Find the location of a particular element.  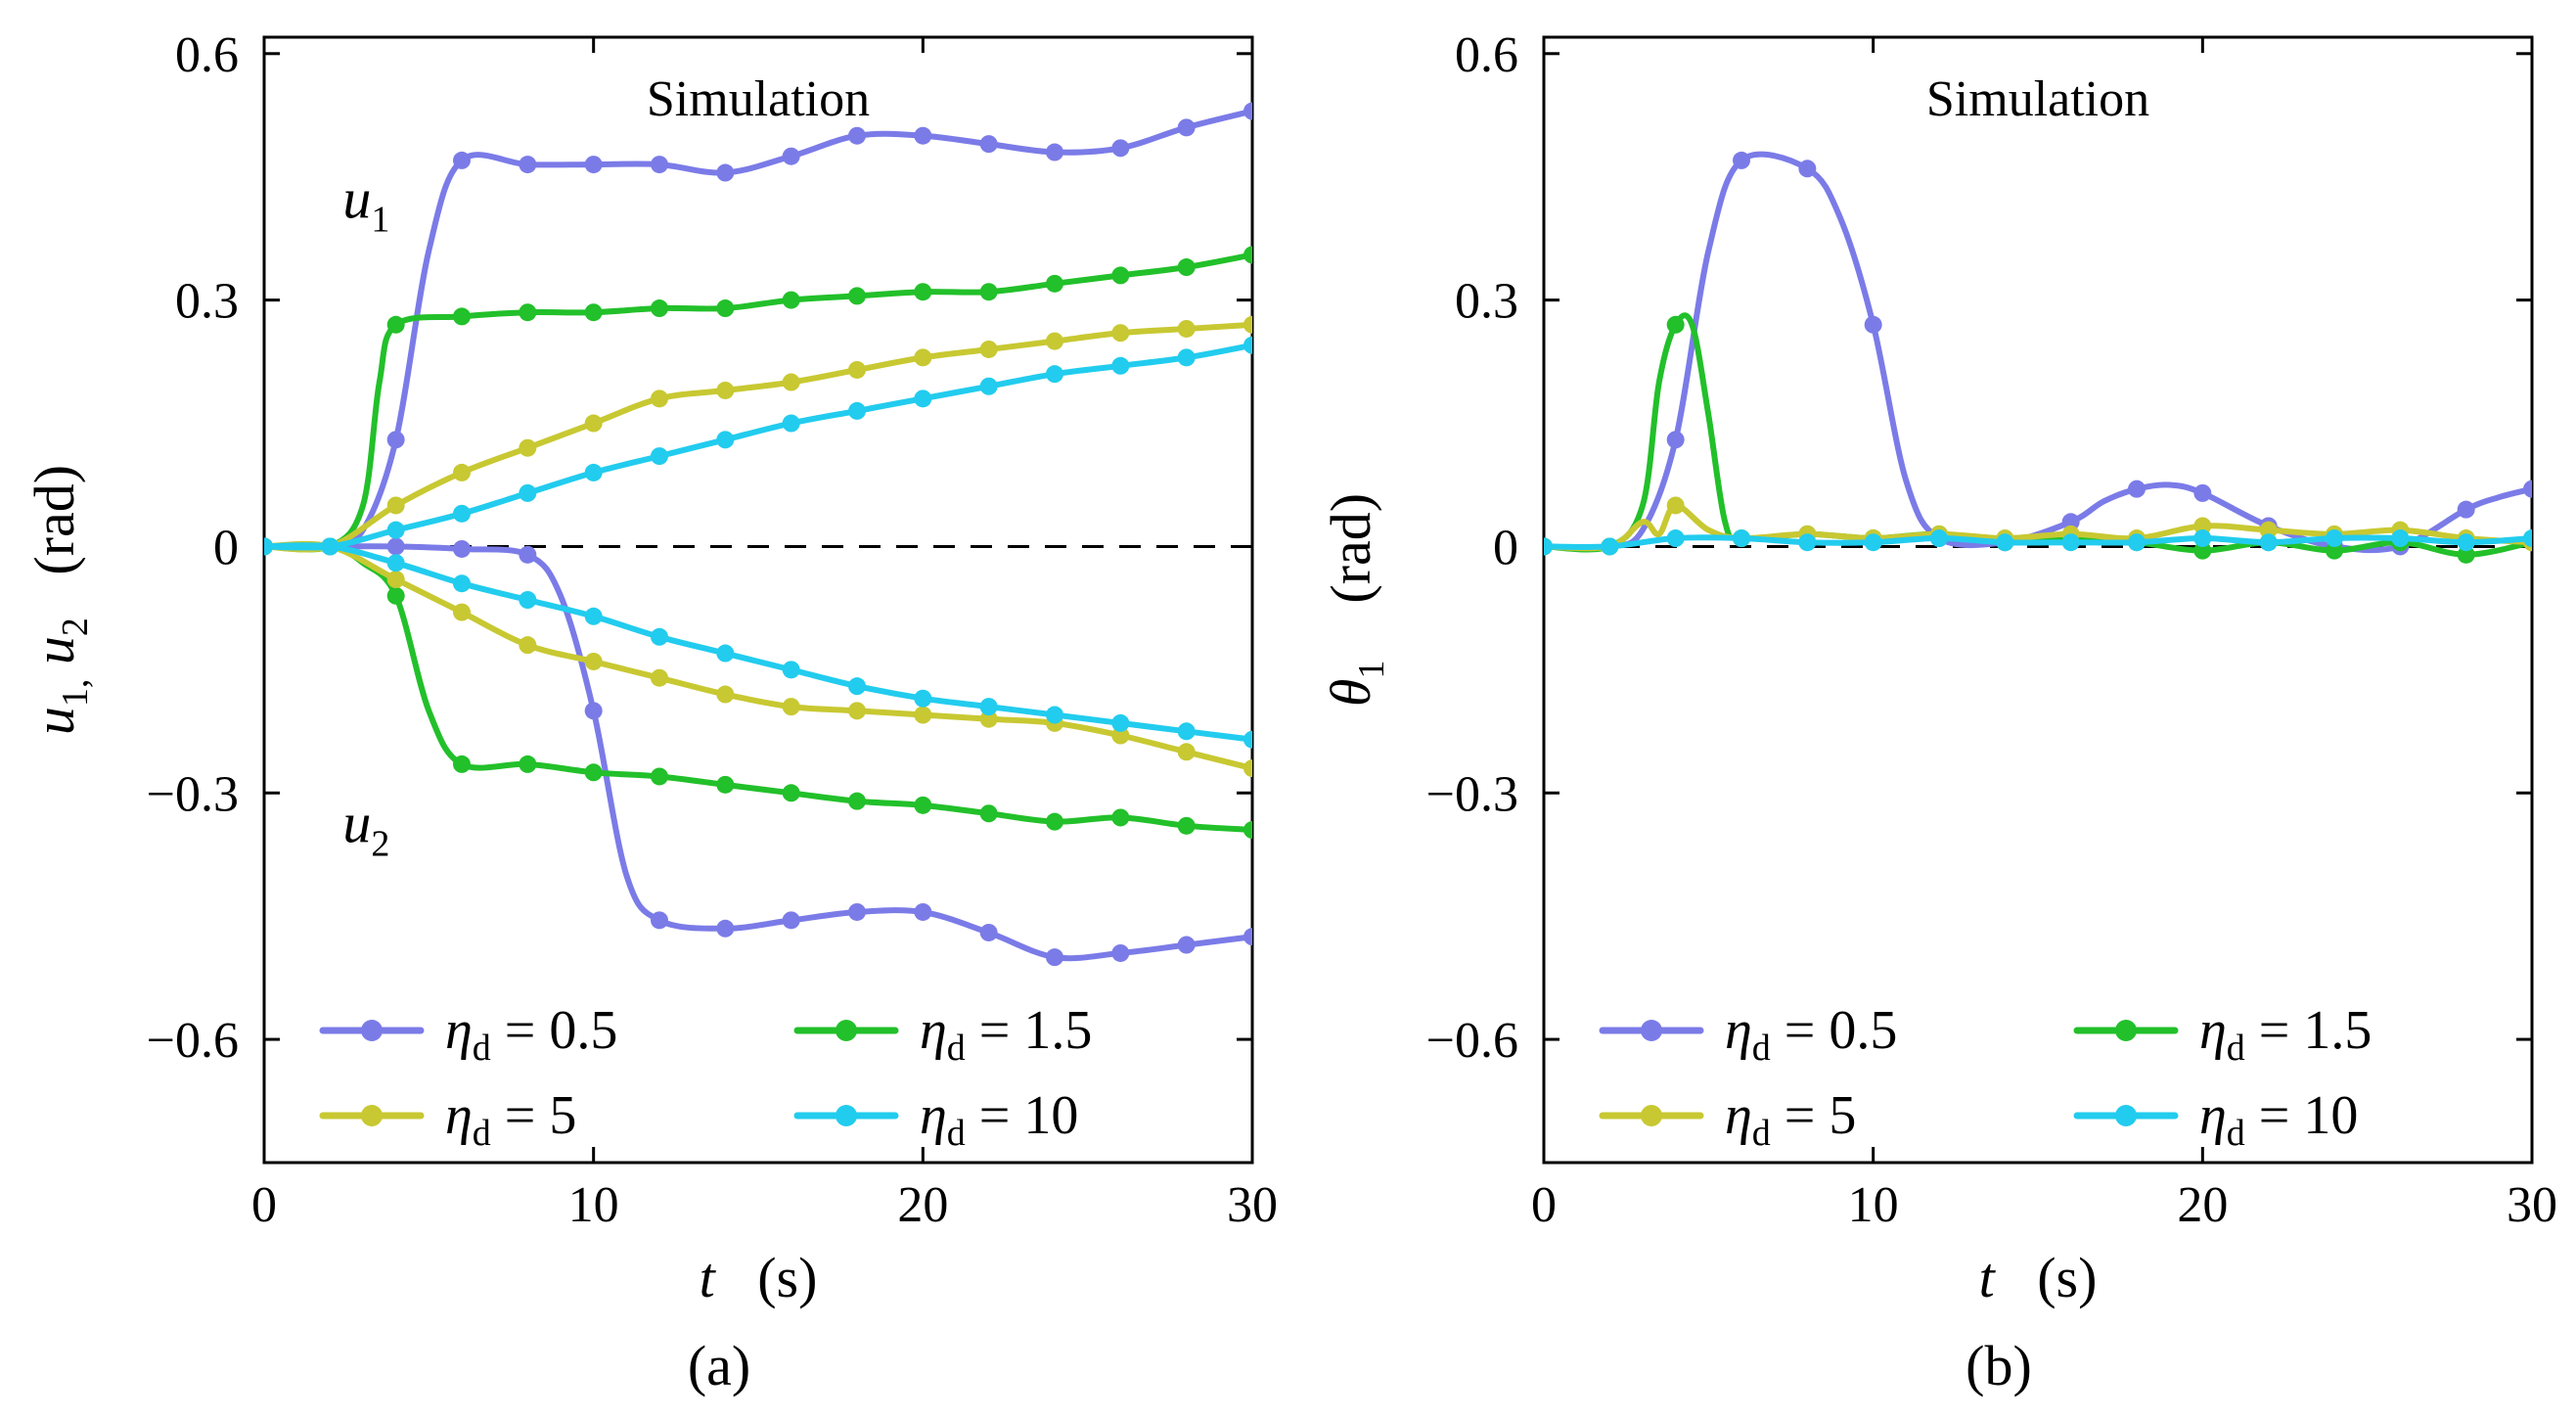

legend-text: = 5 is located at coordinates (534, 1116).